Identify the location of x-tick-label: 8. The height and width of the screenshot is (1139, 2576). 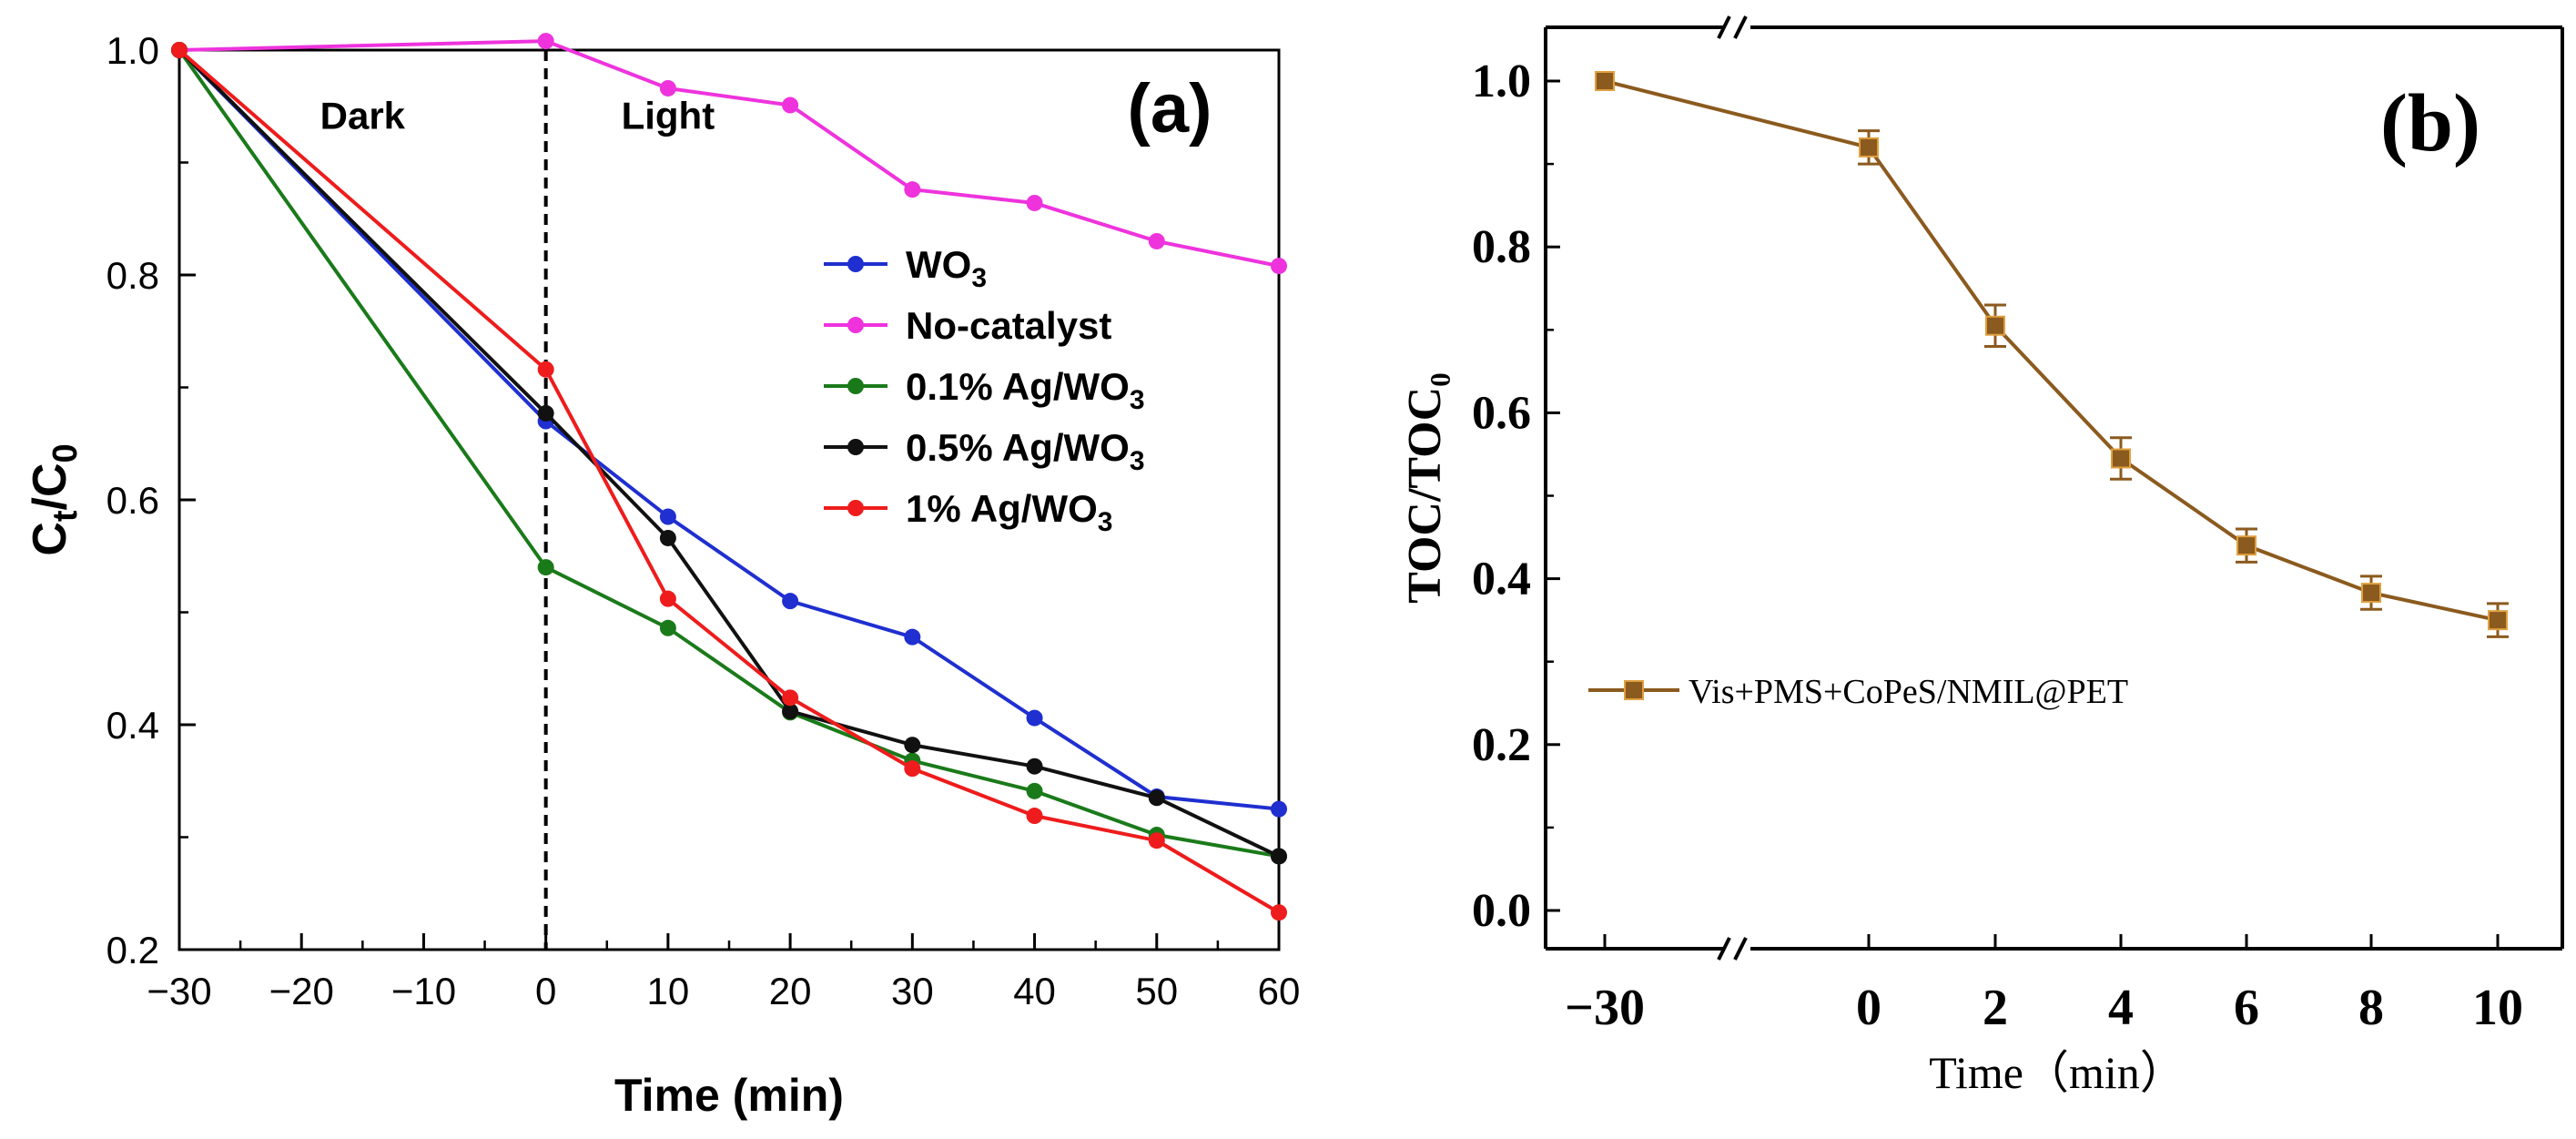
(2371, 1008).